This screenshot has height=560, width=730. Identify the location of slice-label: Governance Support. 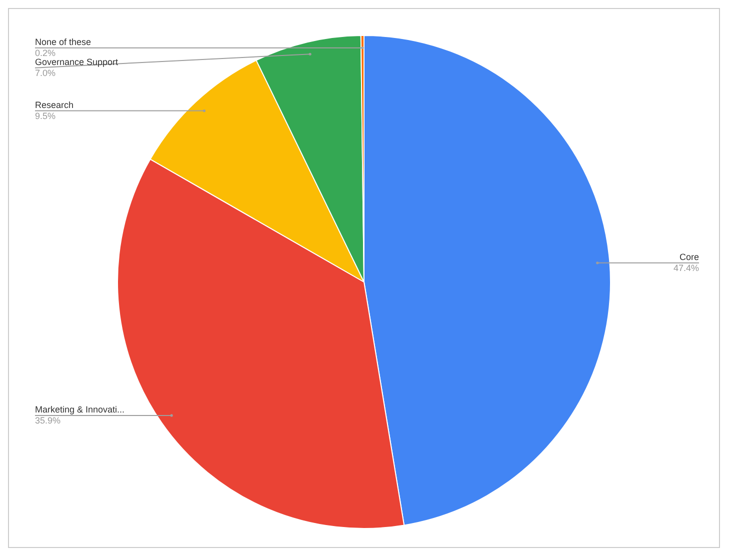
(77, 61).